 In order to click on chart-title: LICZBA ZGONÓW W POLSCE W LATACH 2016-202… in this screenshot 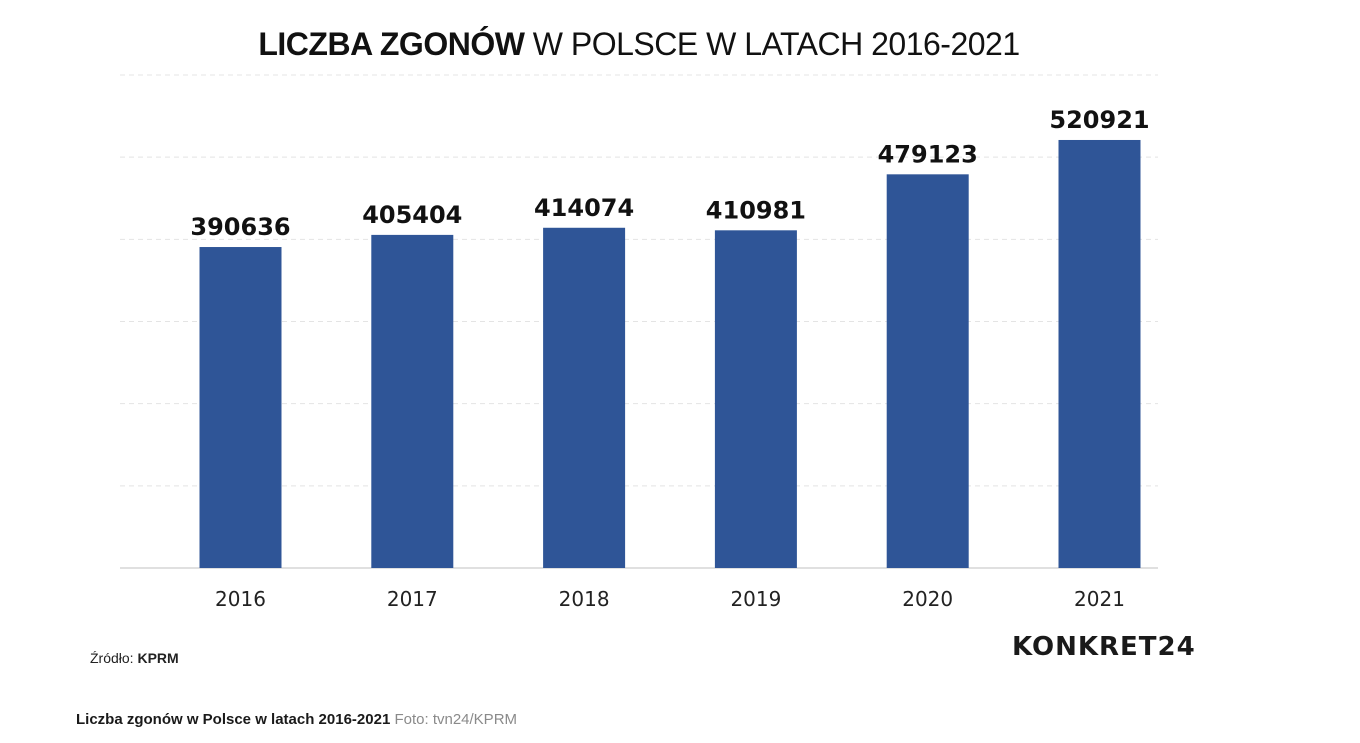, I will do `click(639, 44)`.